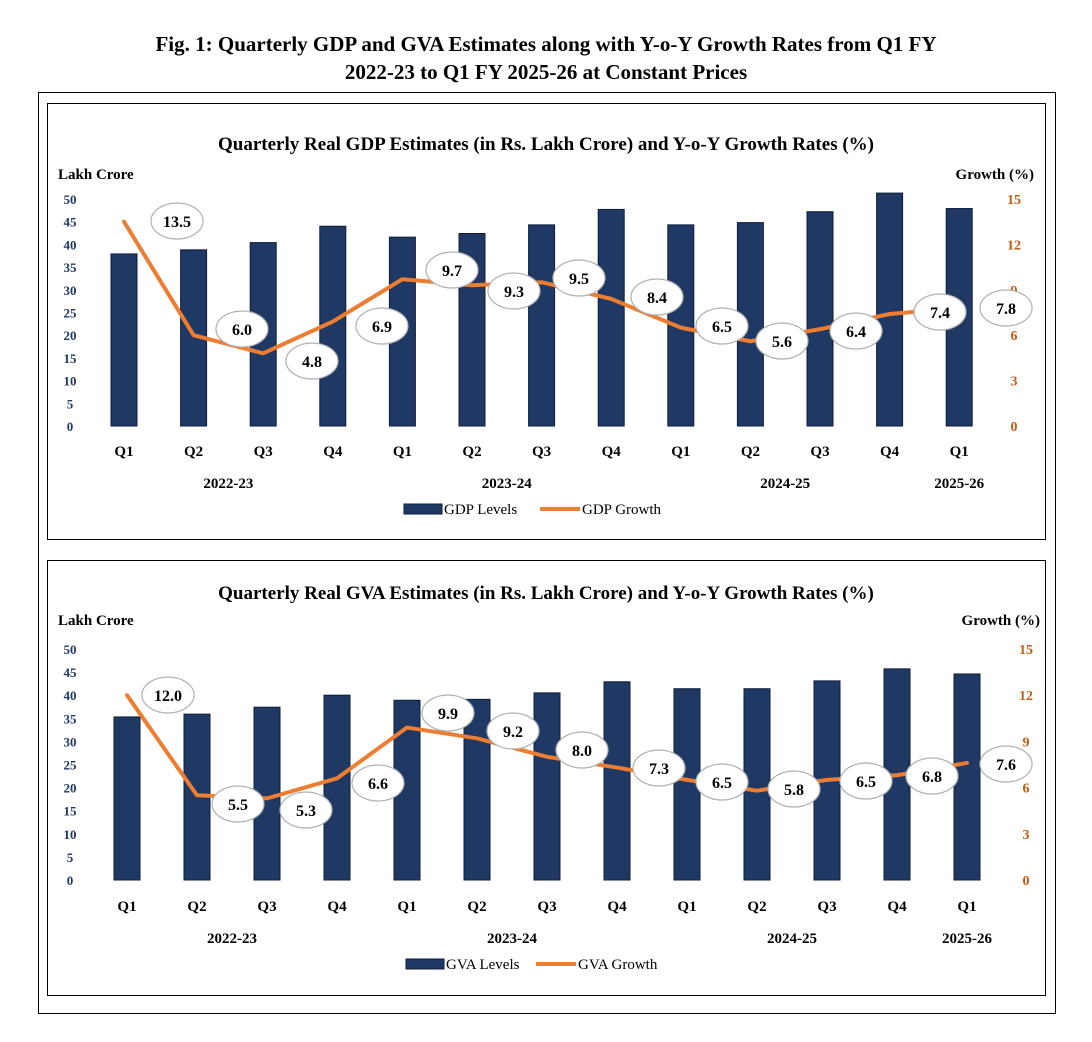 The image size is (1092, 1042). I want to click on gva-data-label-text: 7.6, so click(1006, 765).